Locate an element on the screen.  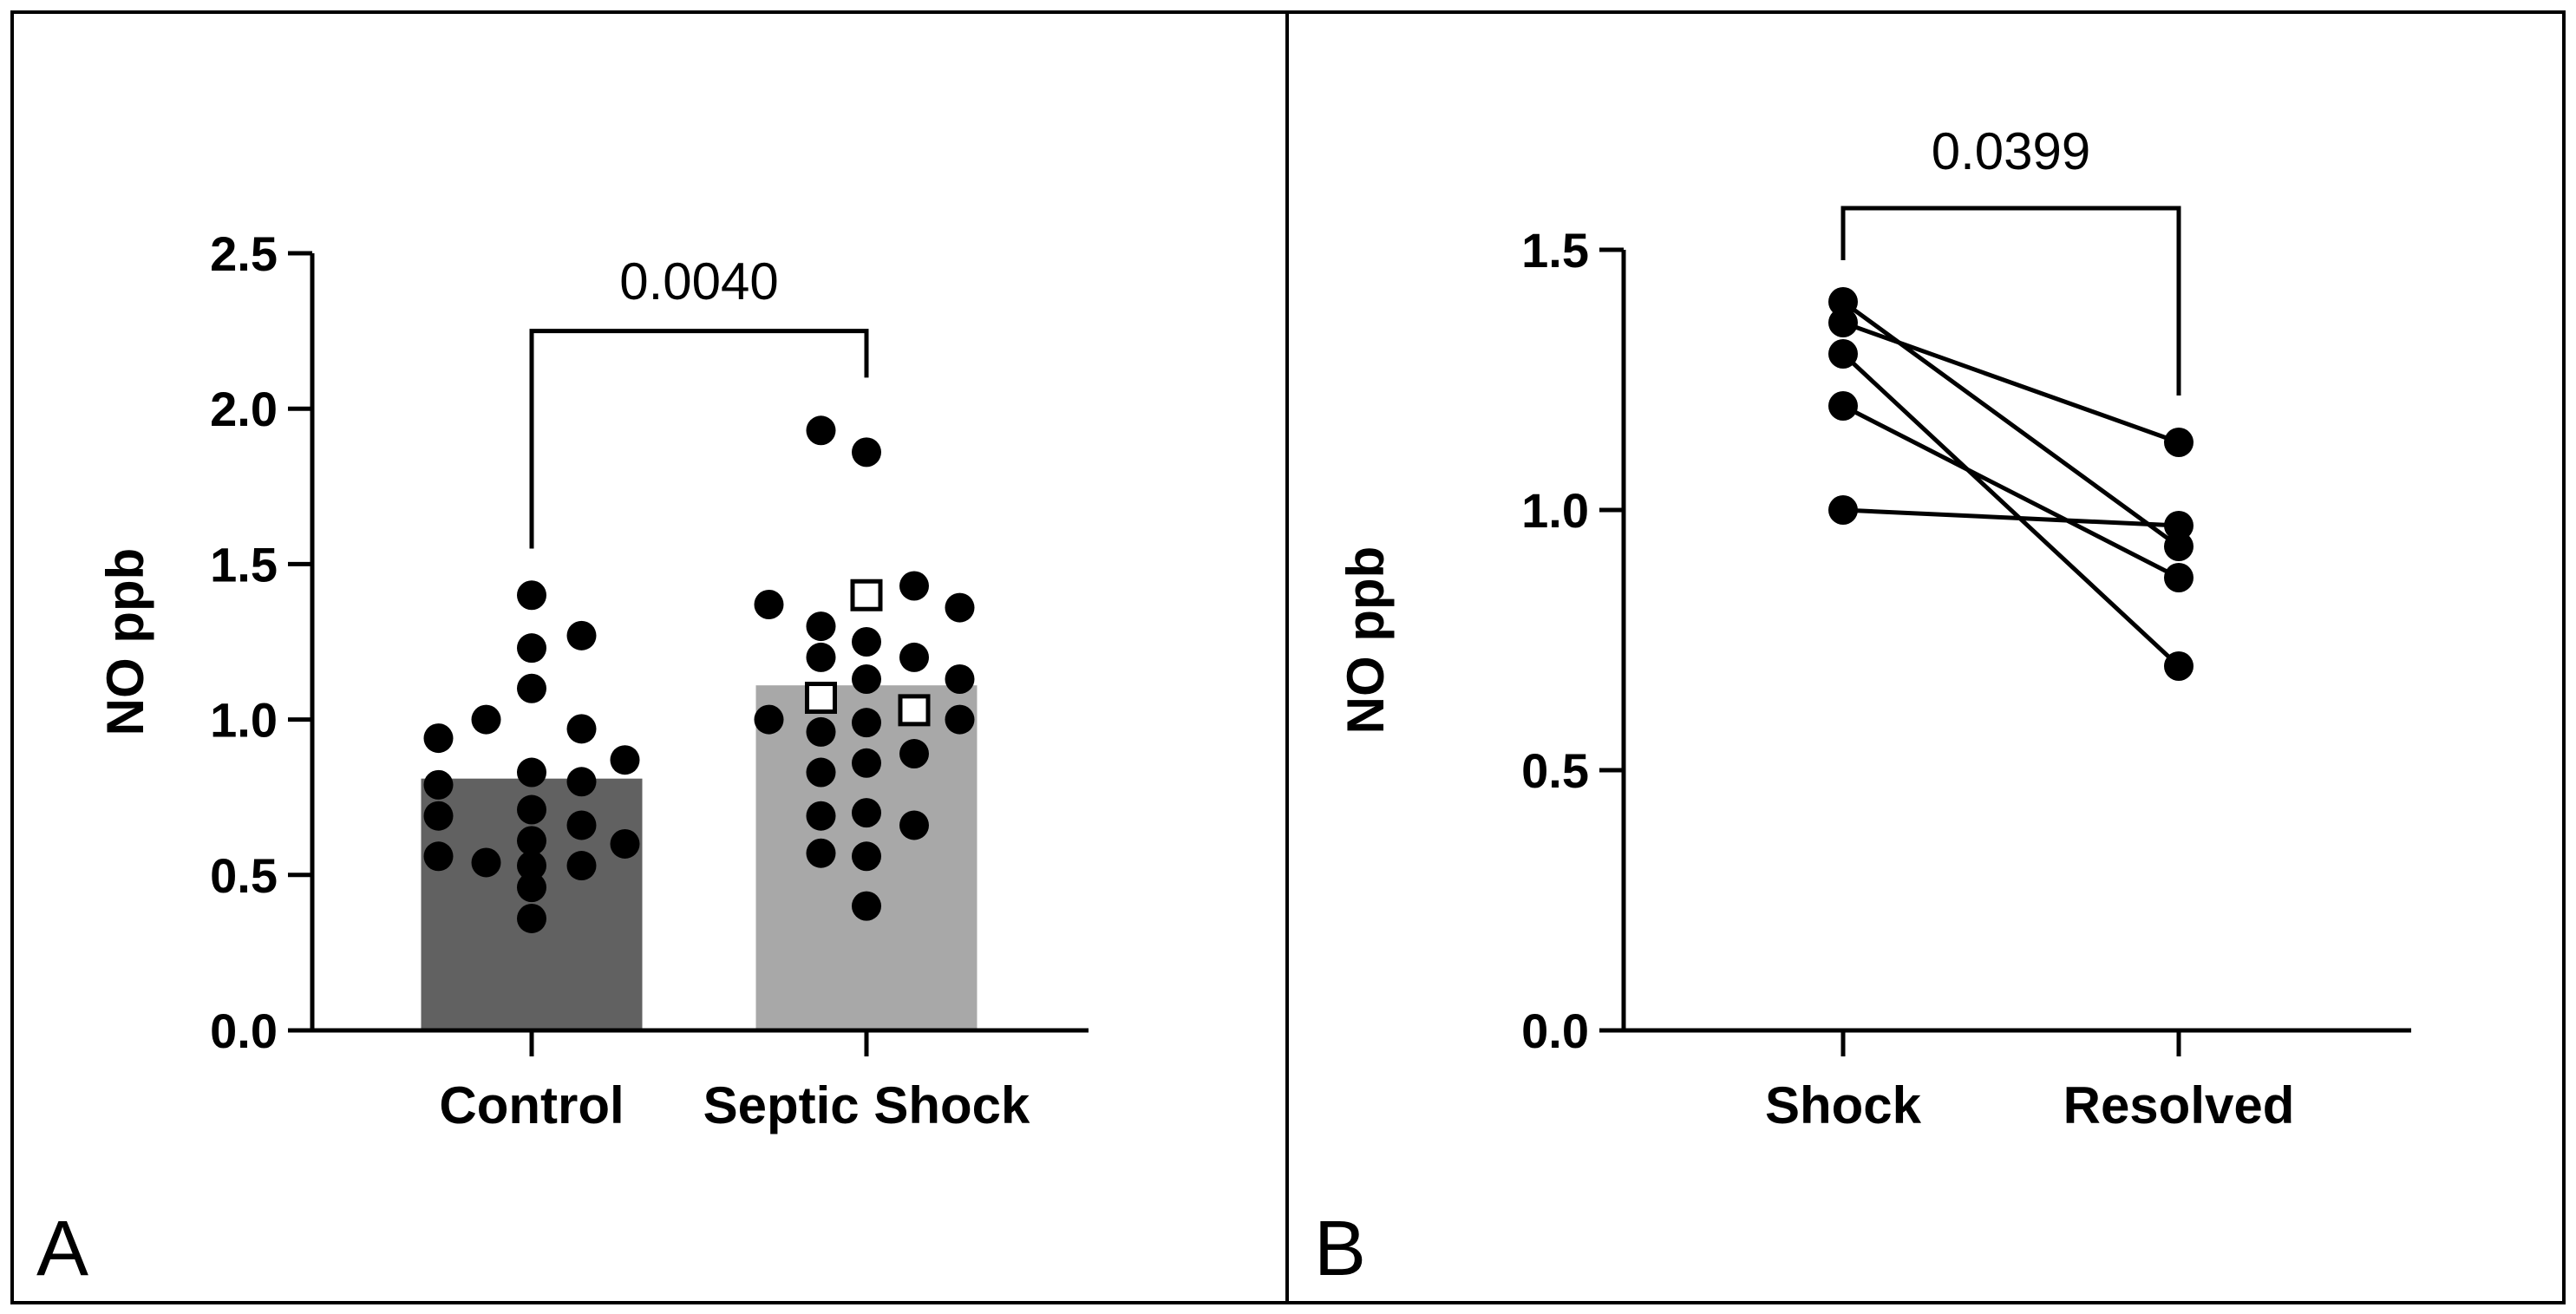
panel-a-p-value: 0.0040 is located at coordinates (699, 281).